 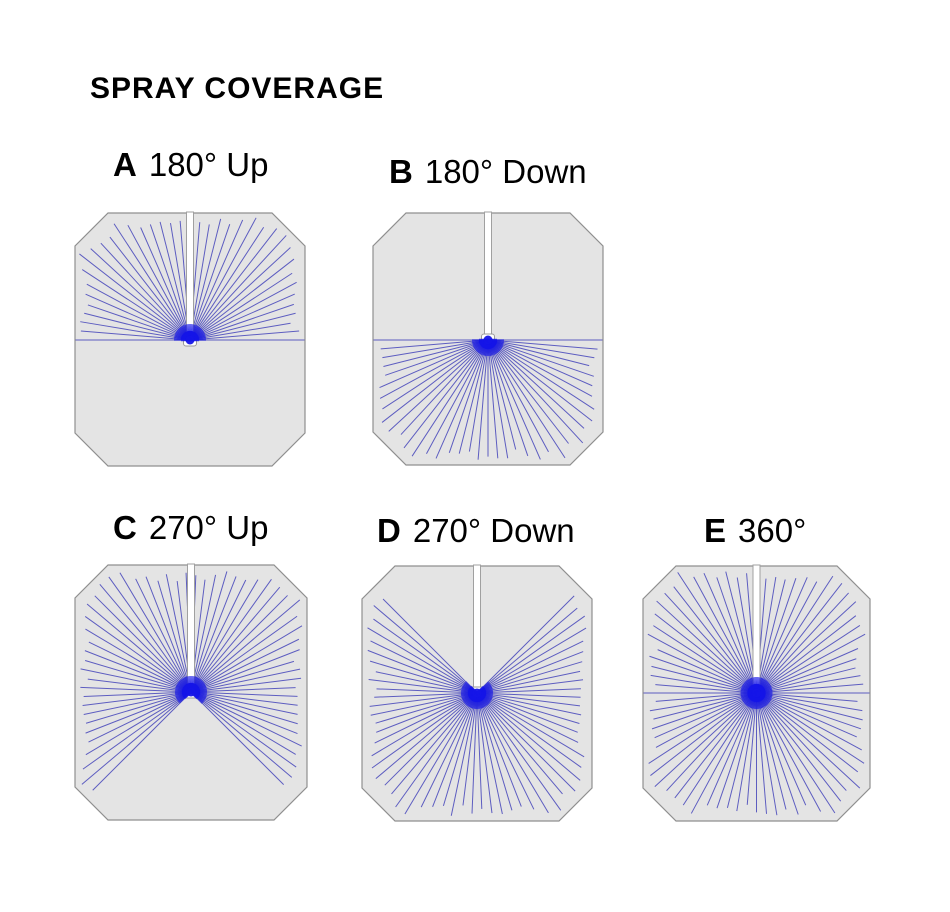 I want to click on panel-c, so click(x=191, y=692).